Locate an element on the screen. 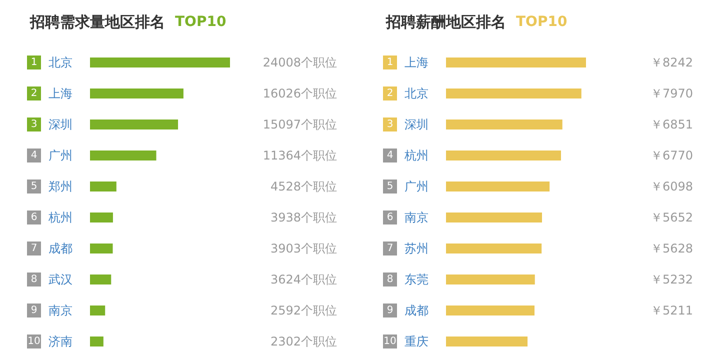 The image size is (701, 364). data-label: ￥5232 is located at coordinates (671, 279).